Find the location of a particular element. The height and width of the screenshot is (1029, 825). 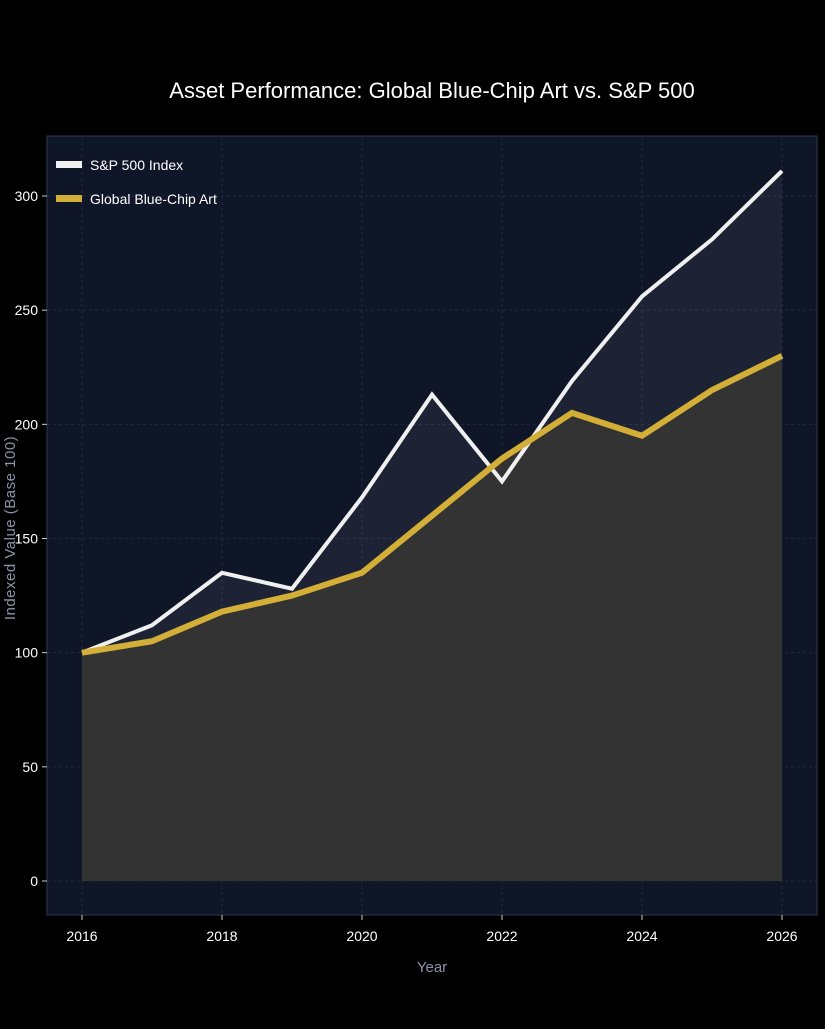

x-tick-label: 2020 is located at coordinates (361, 936).